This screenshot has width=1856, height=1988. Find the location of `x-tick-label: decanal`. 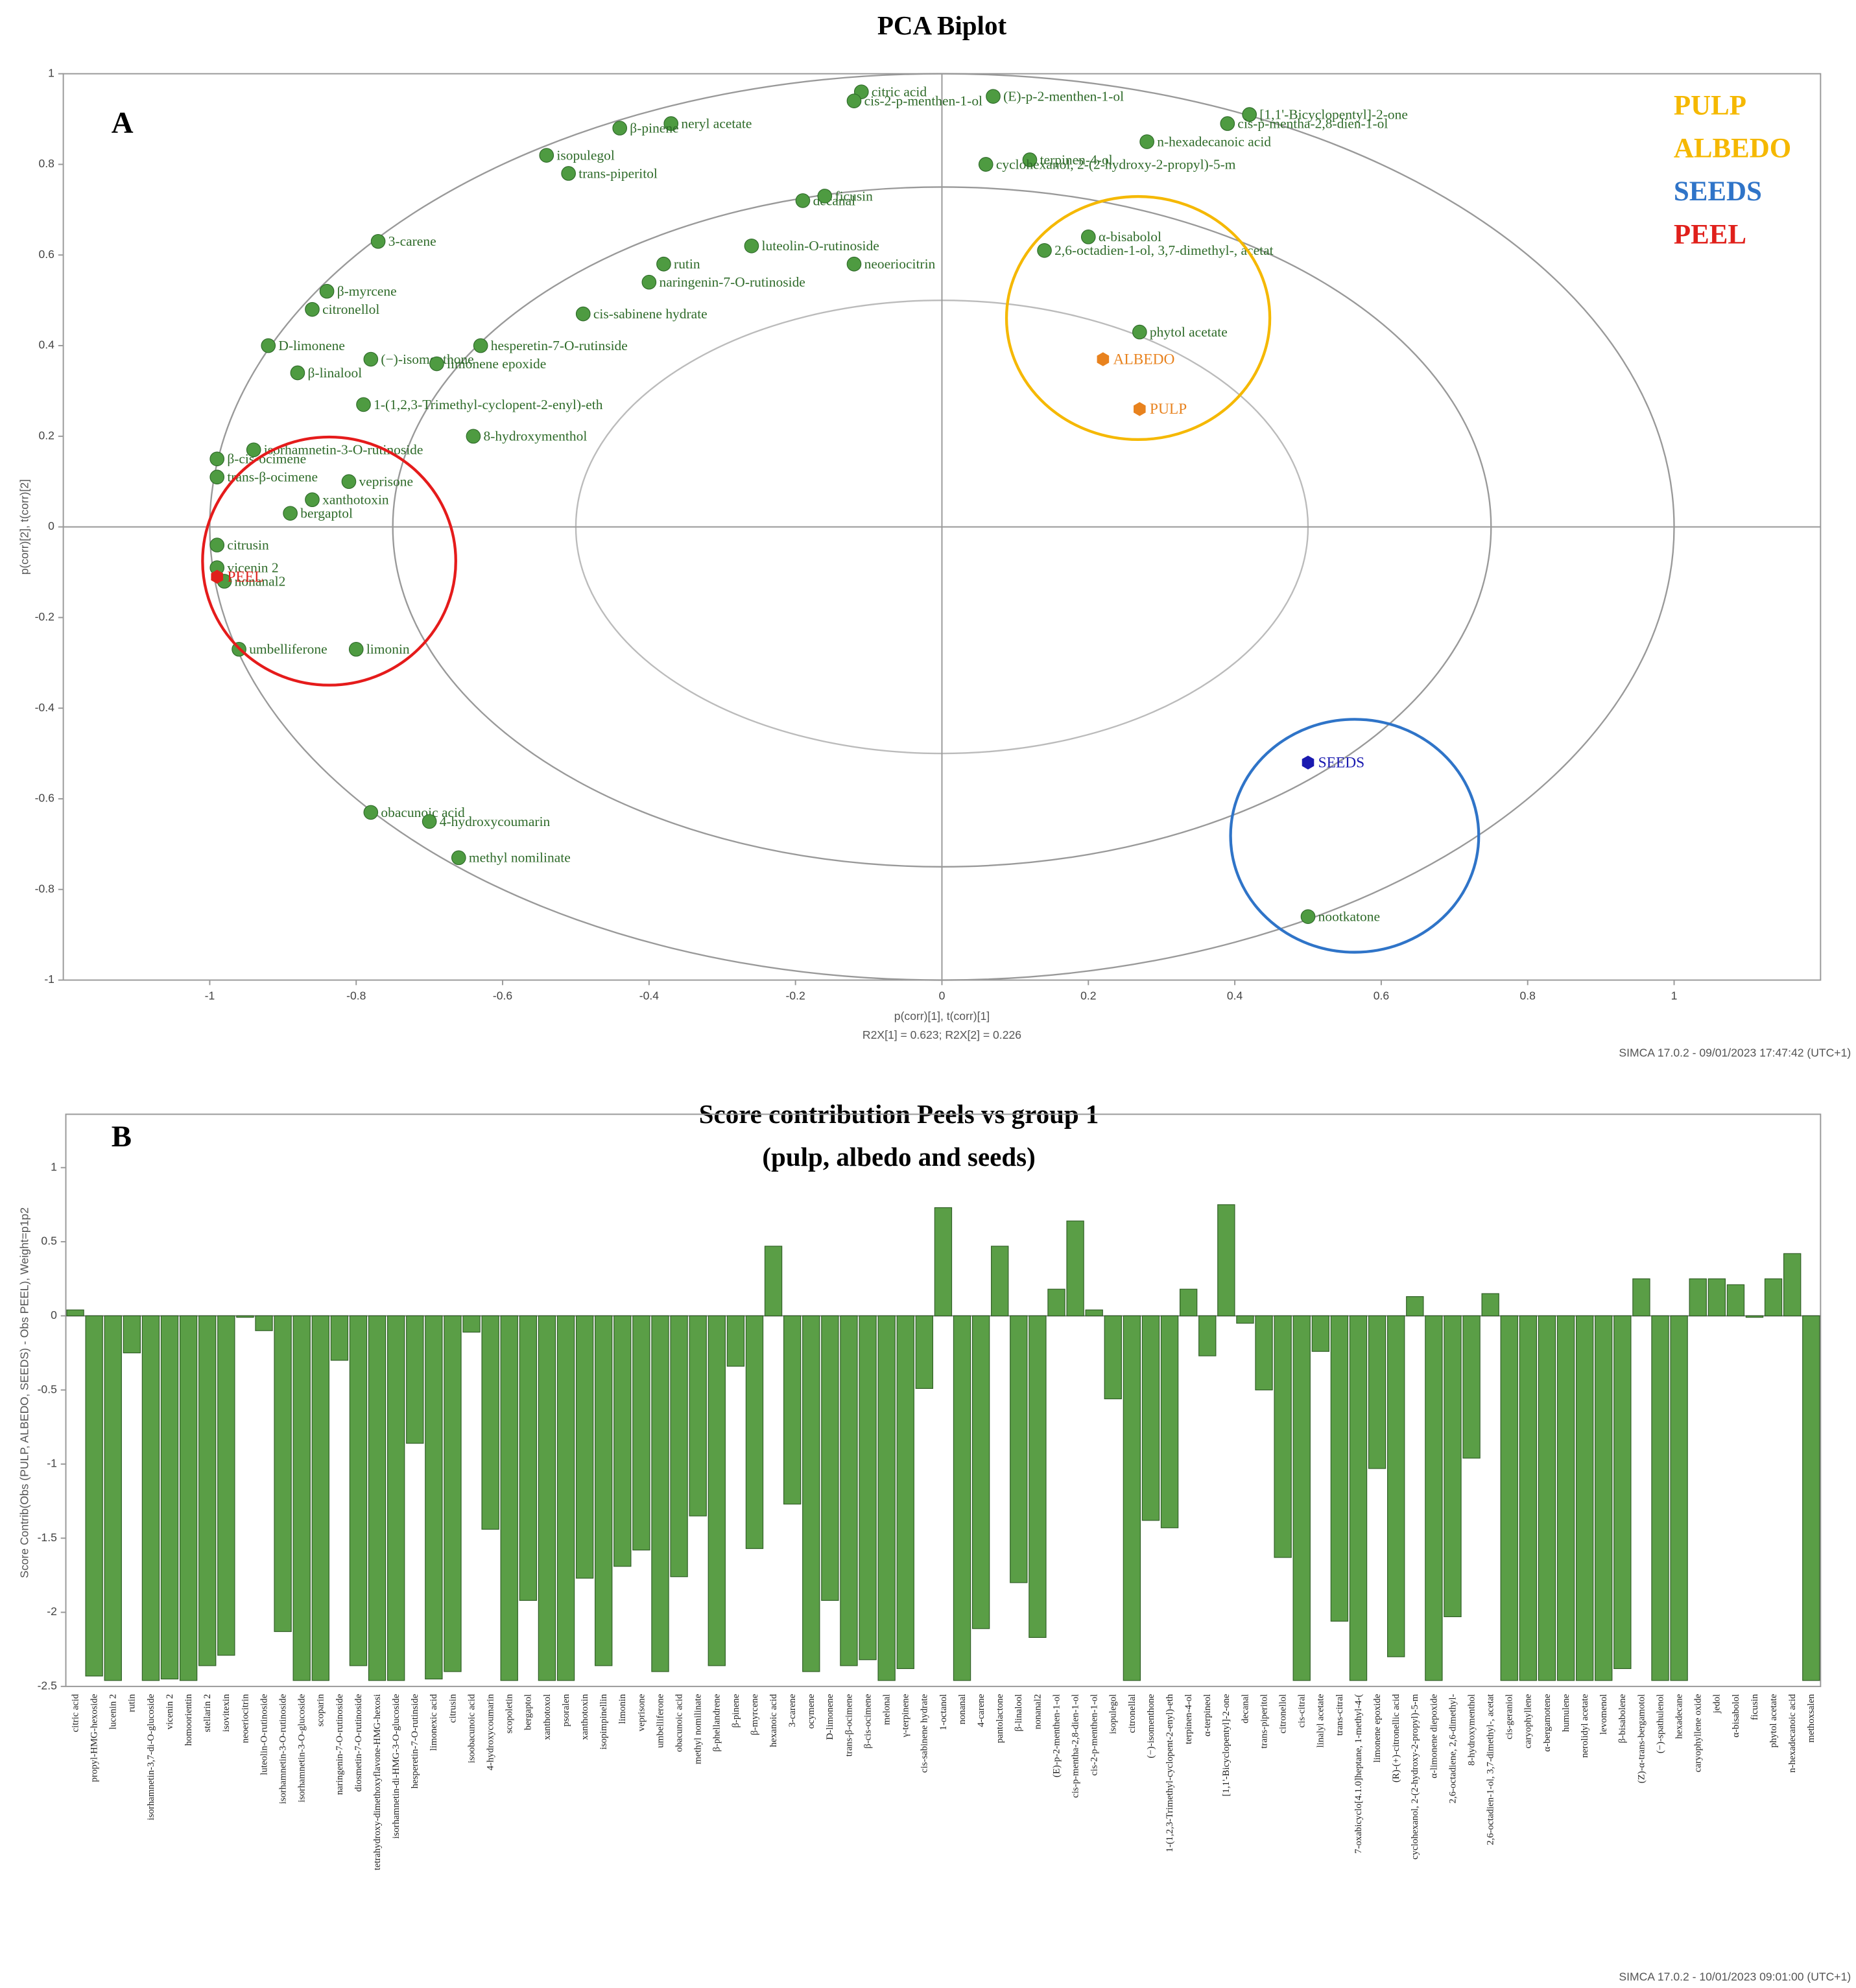

x-tick-label: decanal is located at coordinates (1245, 1708).